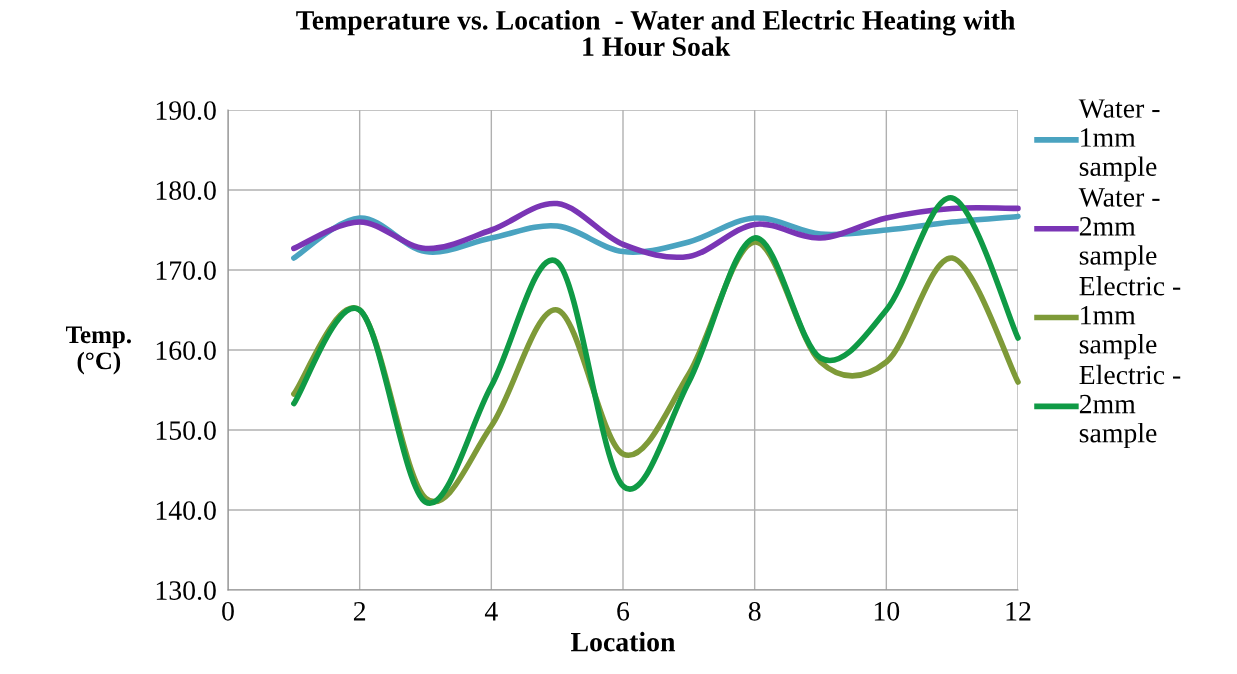 Image resolution: width=1237 pixels, height=674 pixels. I want to click on legend-label: Water - 2mm sample, so click(1119, 229).